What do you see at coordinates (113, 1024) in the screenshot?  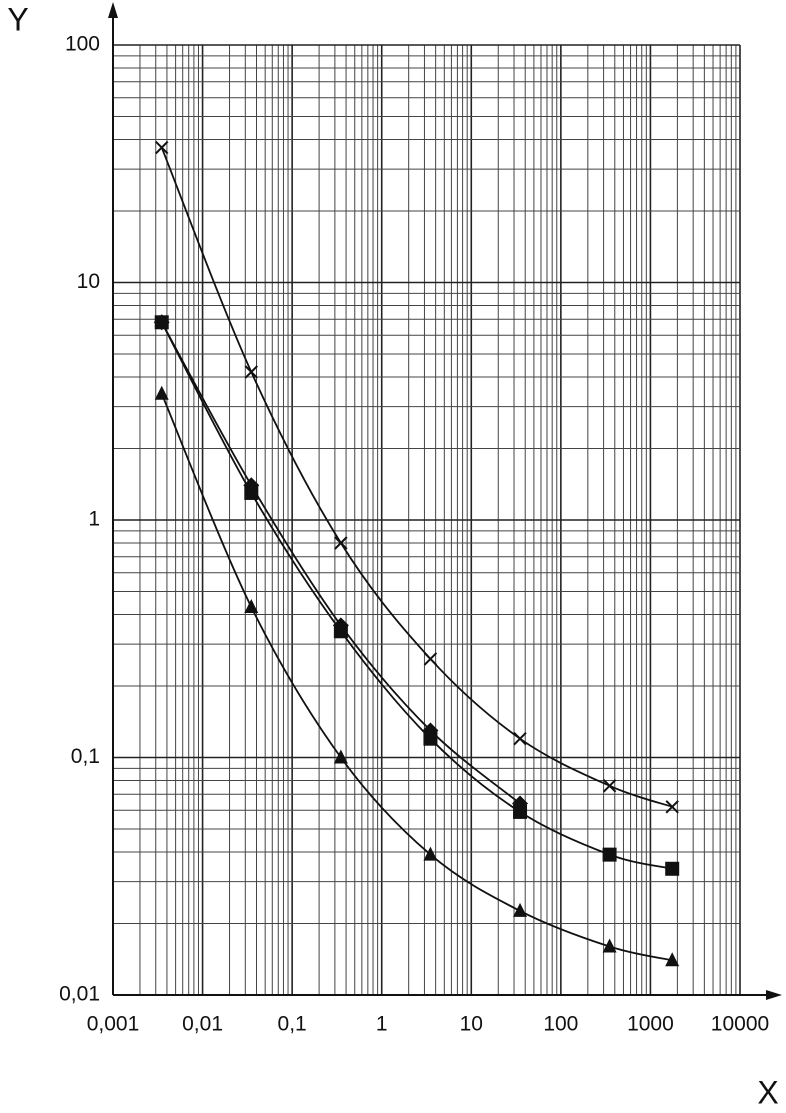 I see `x-tick-label: 0,001` at bounding box center [113, 1024].